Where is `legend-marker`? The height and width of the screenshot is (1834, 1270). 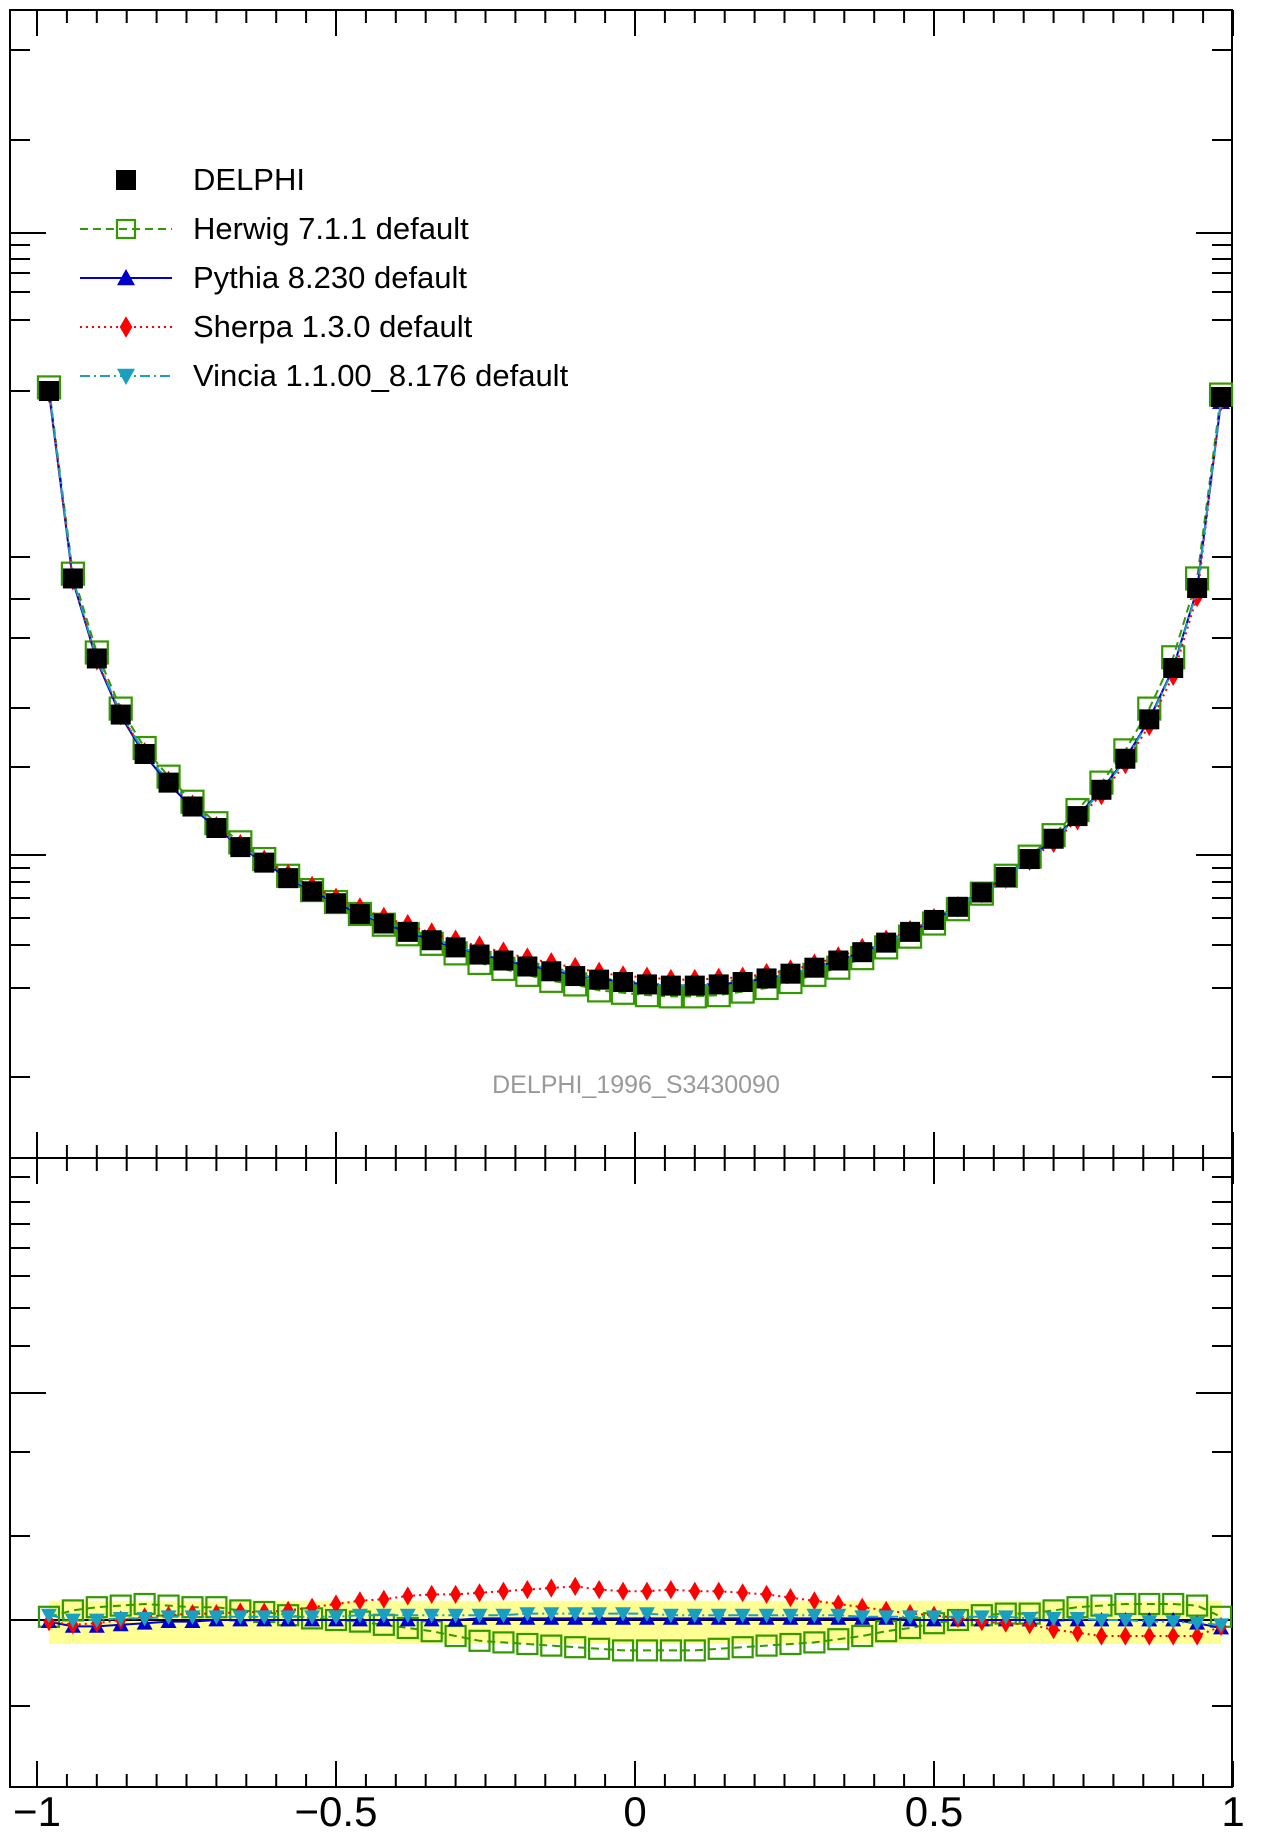 legend-marker is located at coordinates (126, 277).